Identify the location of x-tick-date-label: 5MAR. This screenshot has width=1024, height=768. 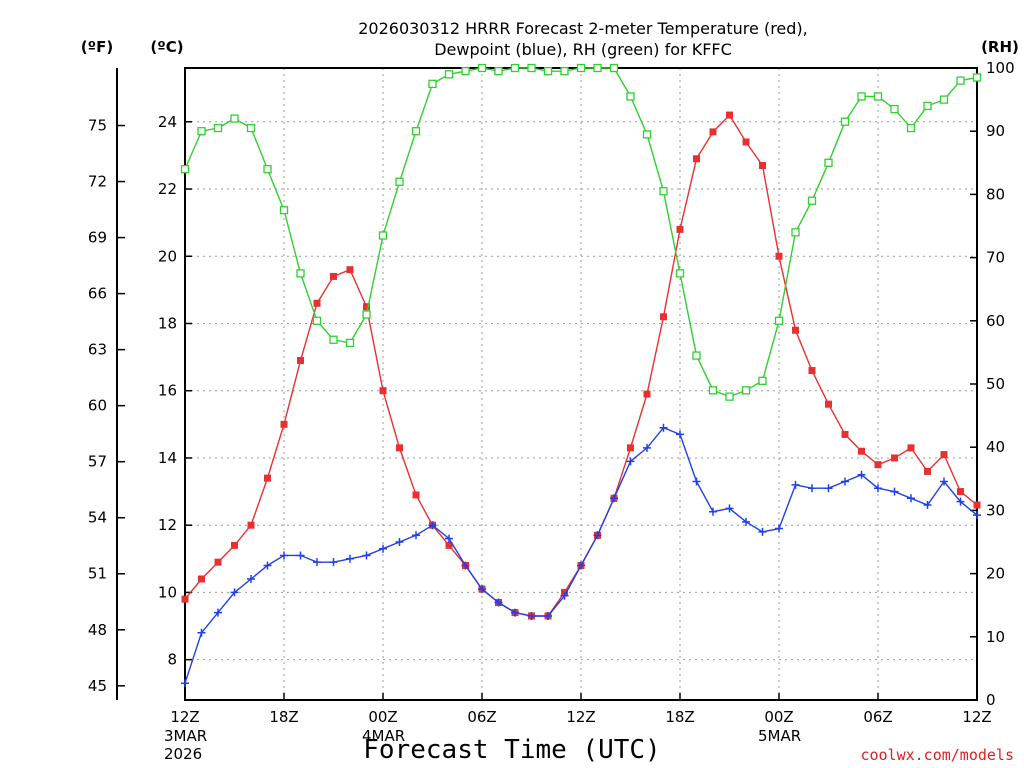
(779, 736).